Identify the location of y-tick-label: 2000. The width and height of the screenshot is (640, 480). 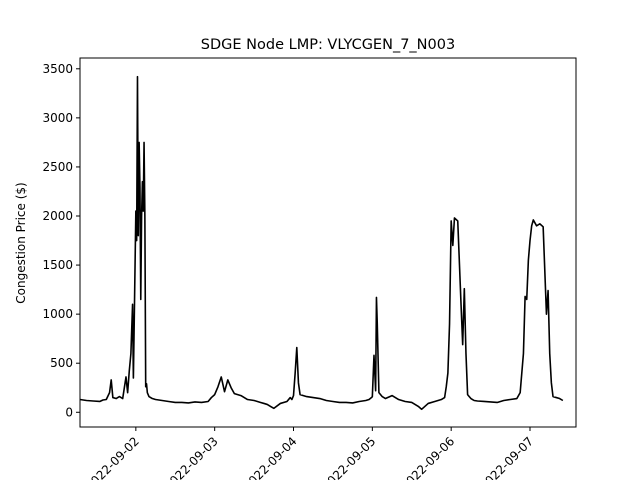
(57, 216).